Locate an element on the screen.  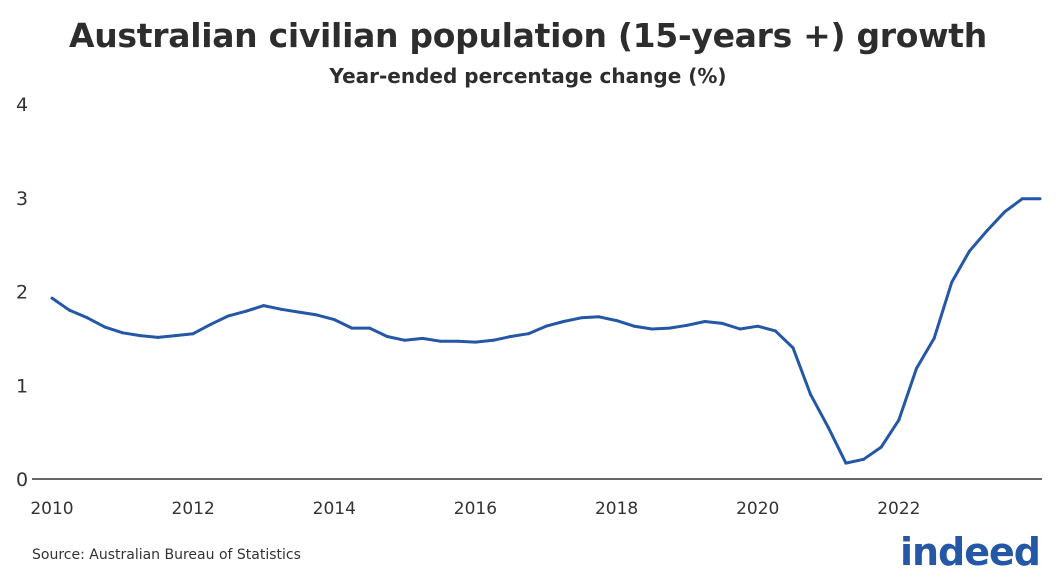
x-tick-label: 2022 is located at coordinates (898, 509).